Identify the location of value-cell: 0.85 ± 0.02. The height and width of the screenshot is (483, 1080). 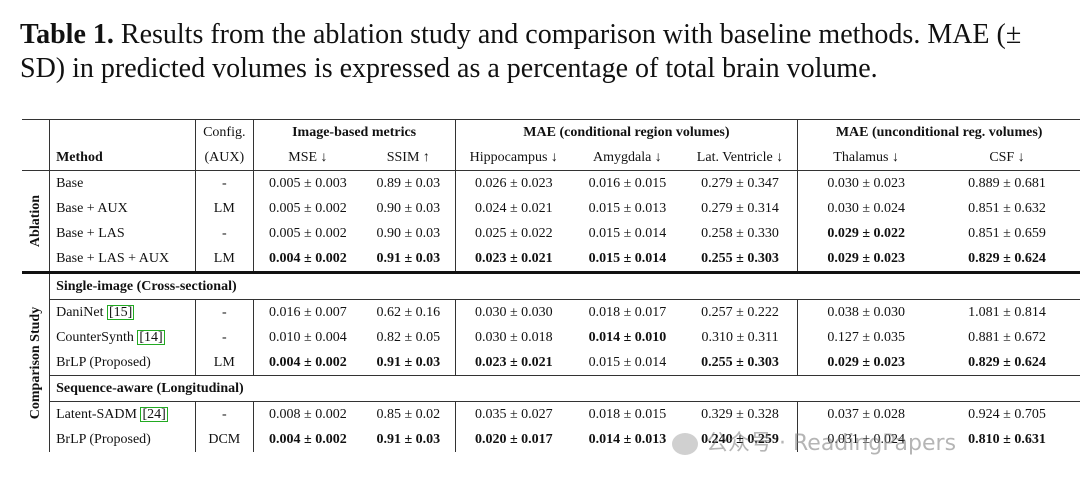
(409, 414).